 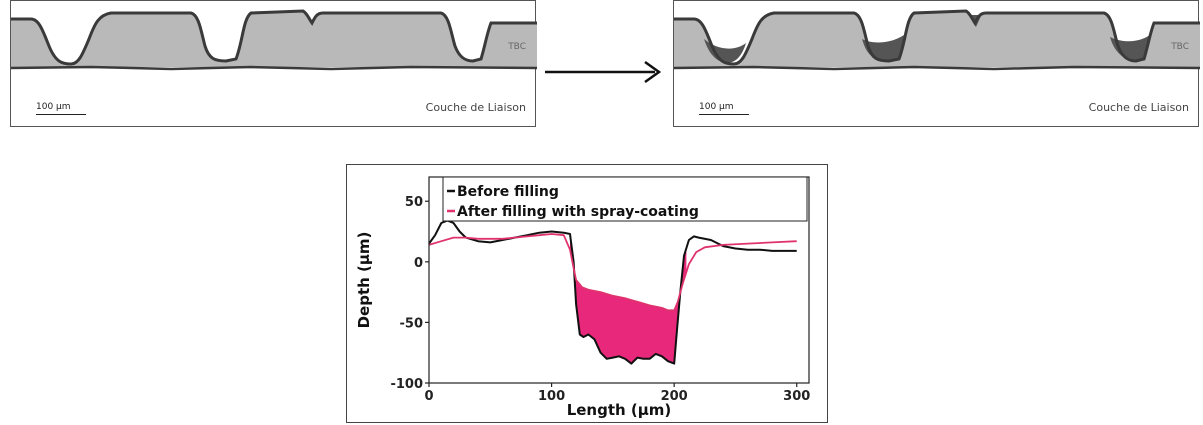 What do you see at coordinates (412, 323) in the screenshot?
I see `y-tick-label: -50` at bounding box center [412, 323].